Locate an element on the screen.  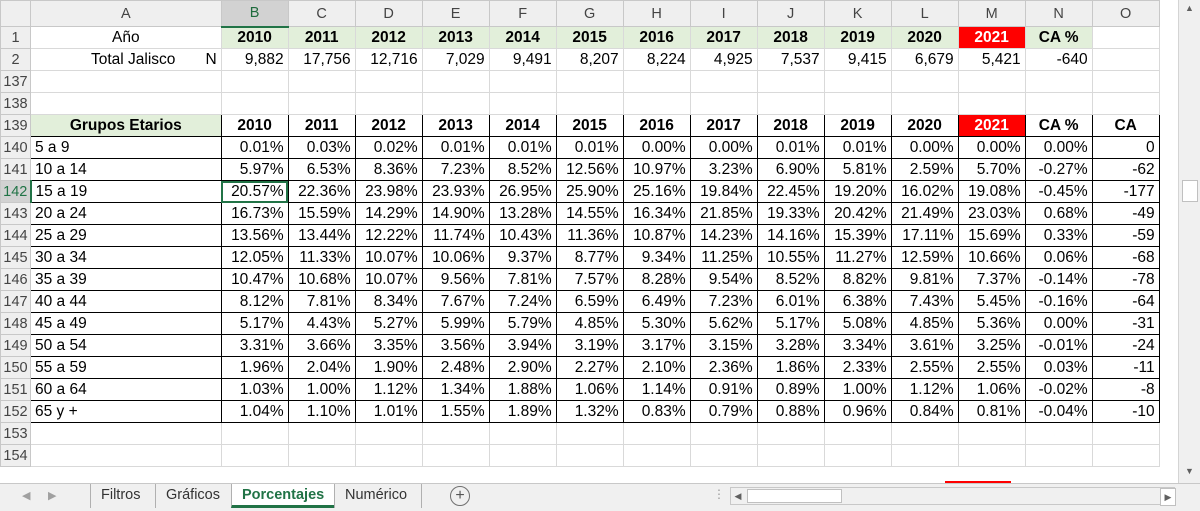
percent-cell: 9.81% is located at coordinates (924, 279).